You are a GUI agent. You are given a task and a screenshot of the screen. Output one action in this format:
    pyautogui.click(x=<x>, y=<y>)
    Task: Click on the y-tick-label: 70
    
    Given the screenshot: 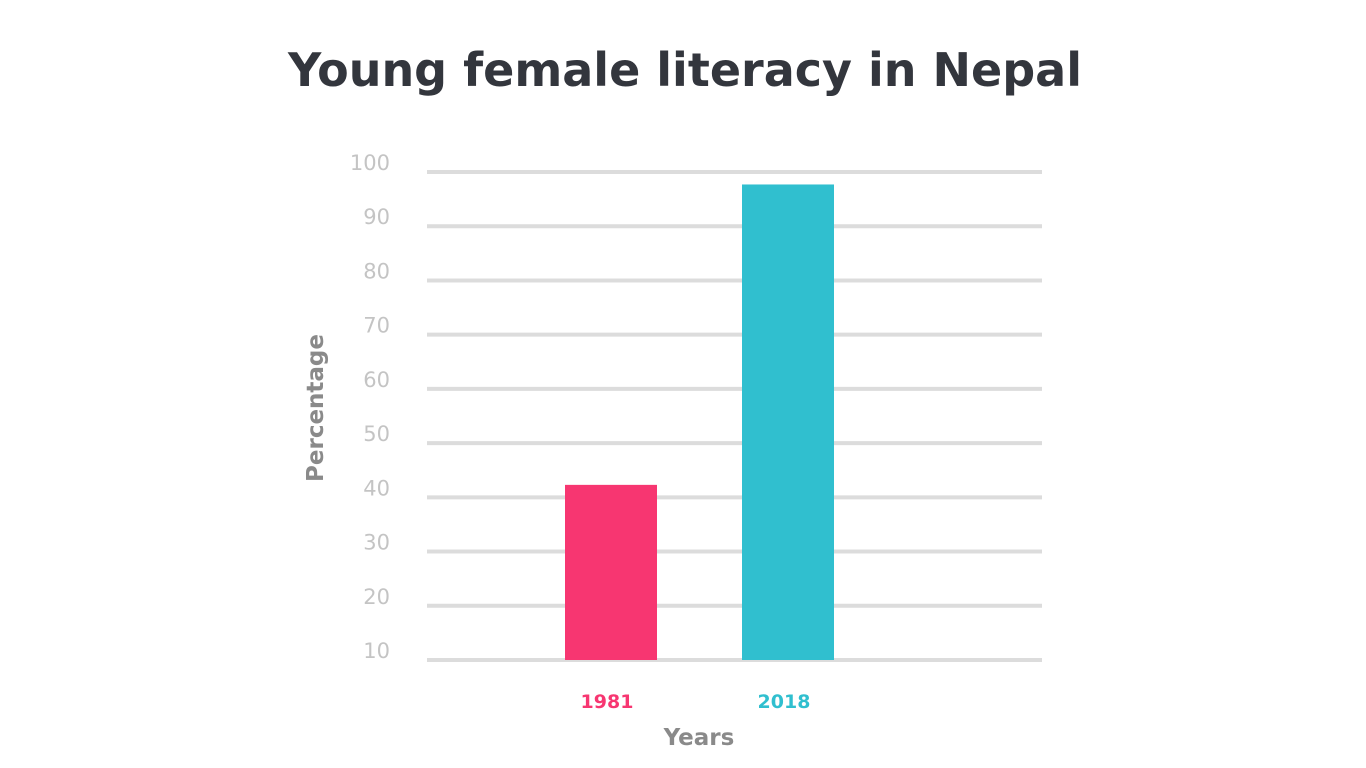 What is the action you would take?
    pyautogui.click(x=376, y=326)
    